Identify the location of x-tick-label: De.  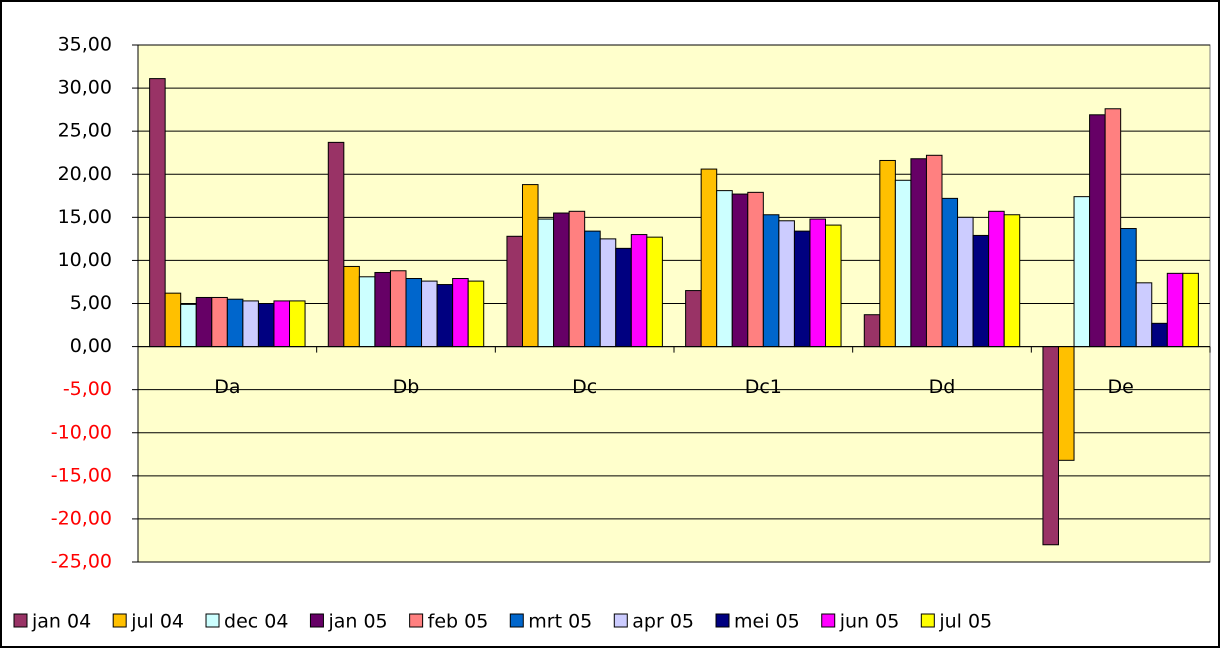
(1121, 387).